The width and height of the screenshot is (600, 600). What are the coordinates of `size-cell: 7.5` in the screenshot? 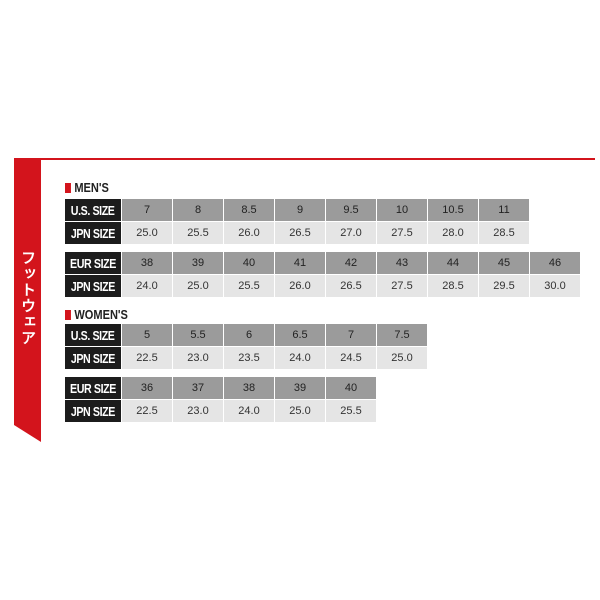 It's located at (402, 335).